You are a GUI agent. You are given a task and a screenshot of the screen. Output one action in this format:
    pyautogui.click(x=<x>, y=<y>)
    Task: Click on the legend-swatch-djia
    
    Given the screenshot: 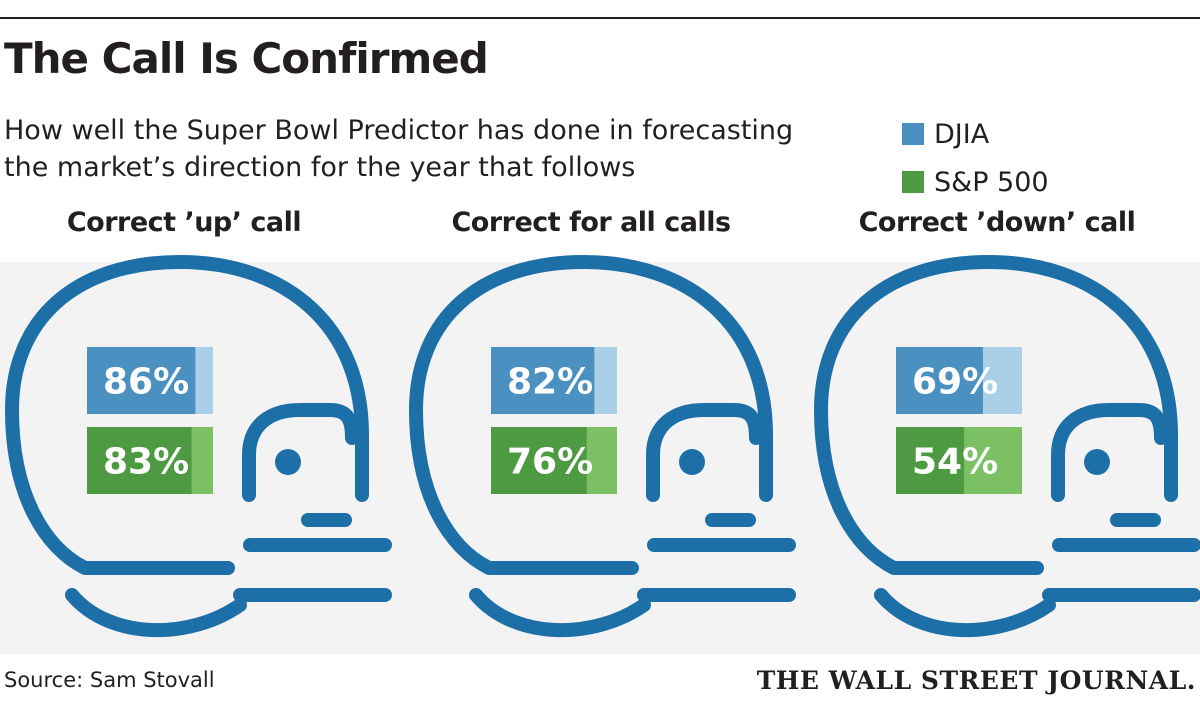 What is the action you would take?
    pyautogui.click(x=913, y=134)
    